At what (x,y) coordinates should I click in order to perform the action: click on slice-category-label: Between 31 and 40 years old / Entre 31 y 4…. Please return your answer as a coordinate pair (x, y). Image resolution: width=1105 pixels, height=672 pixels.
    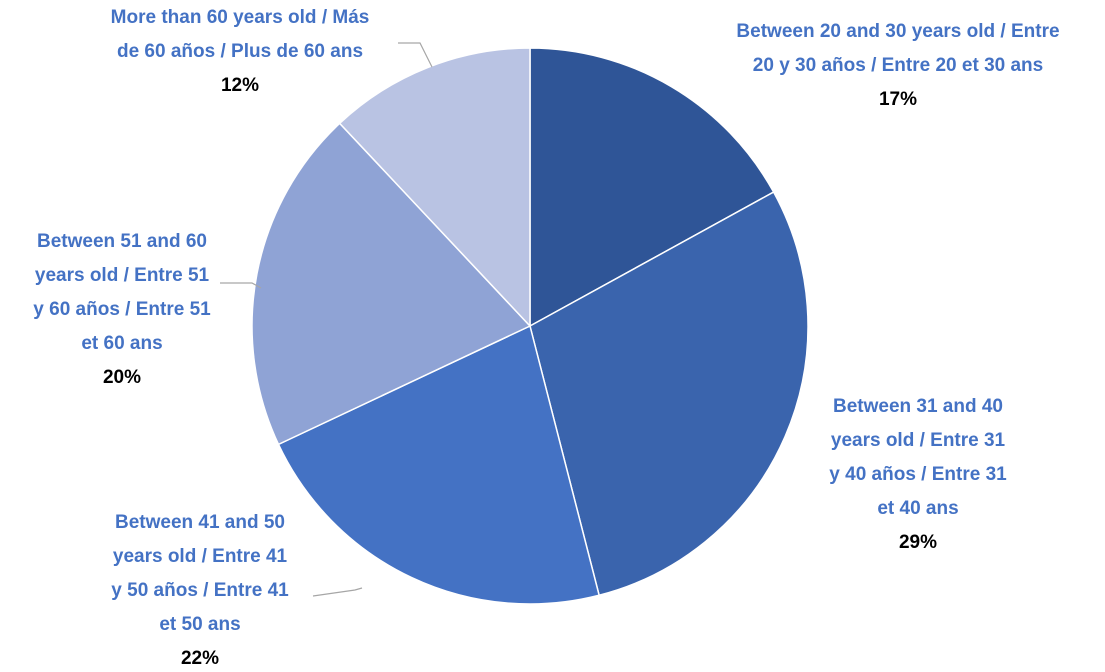
    Looking at the image, I should click on (918, 457).